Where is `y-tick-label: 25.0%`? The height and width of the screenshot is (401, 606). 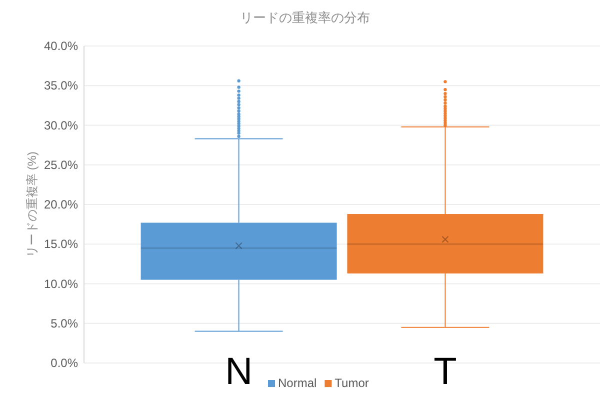
y-tick-label: 25.0% is located at coordinates (61, 165).